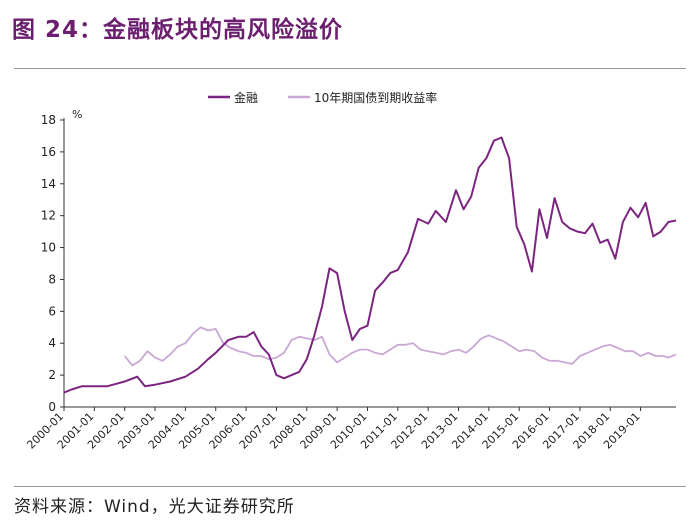 This screenshot has height=530, width=700. I want to click on y-tick-label: 16, so click(48, 152).